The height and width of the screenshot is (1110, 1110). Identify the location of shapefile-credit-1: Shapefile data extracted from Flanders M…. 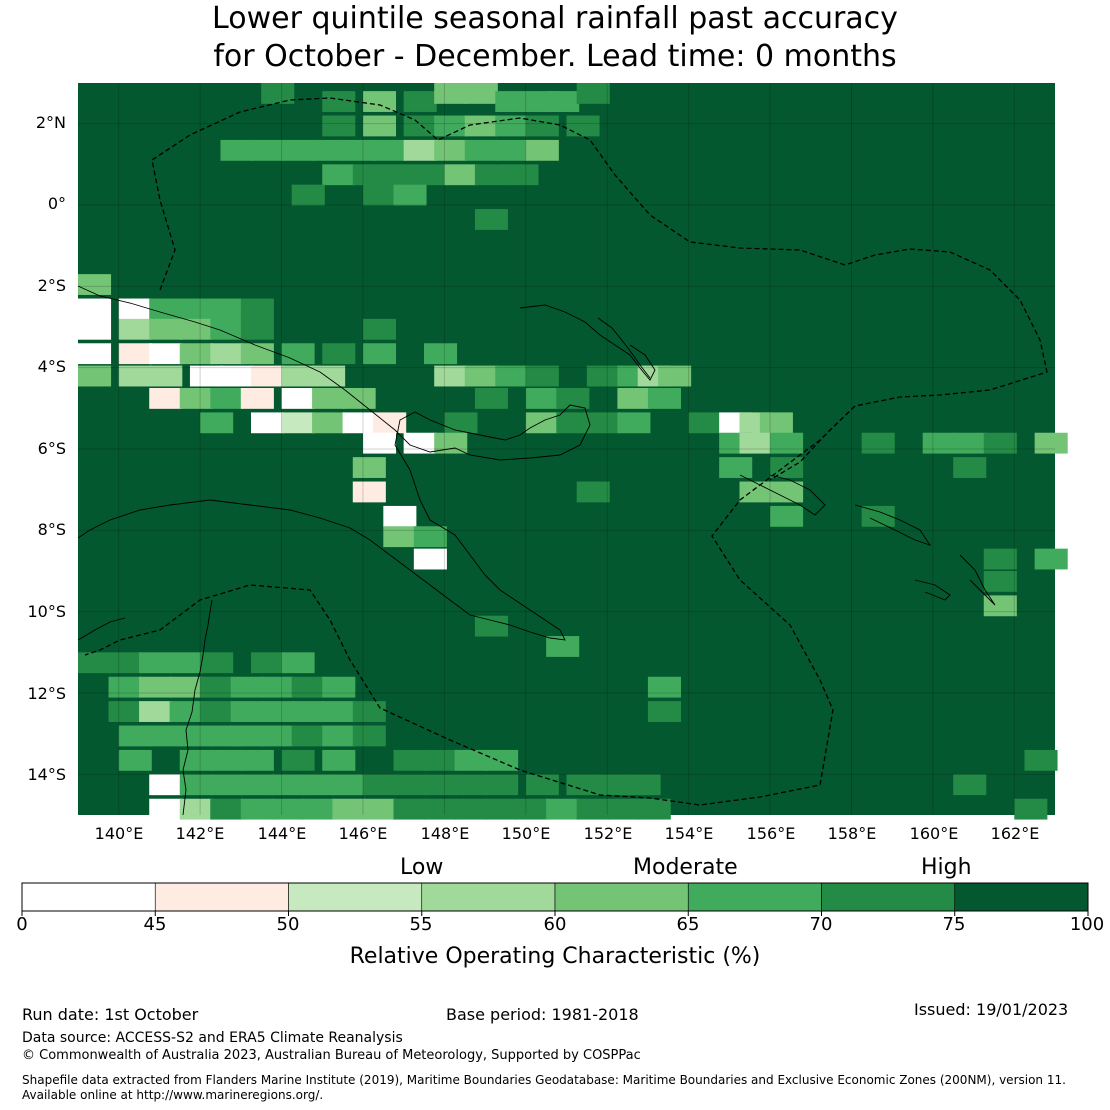
(544, 1080).